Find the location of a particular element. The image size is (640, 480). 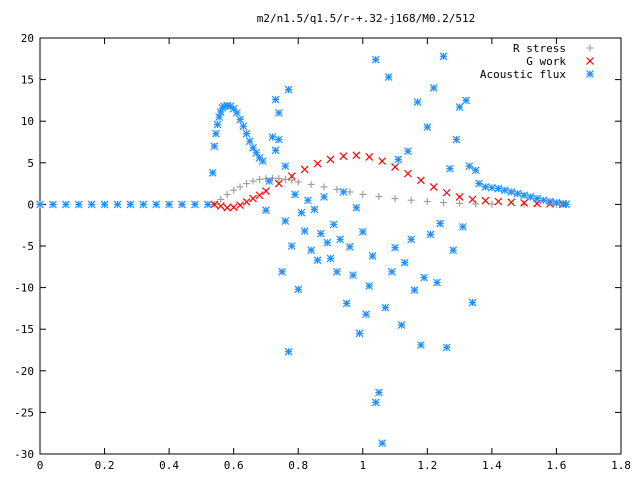

x-tick-label: 1.8 is located at coordinates (621, 465).